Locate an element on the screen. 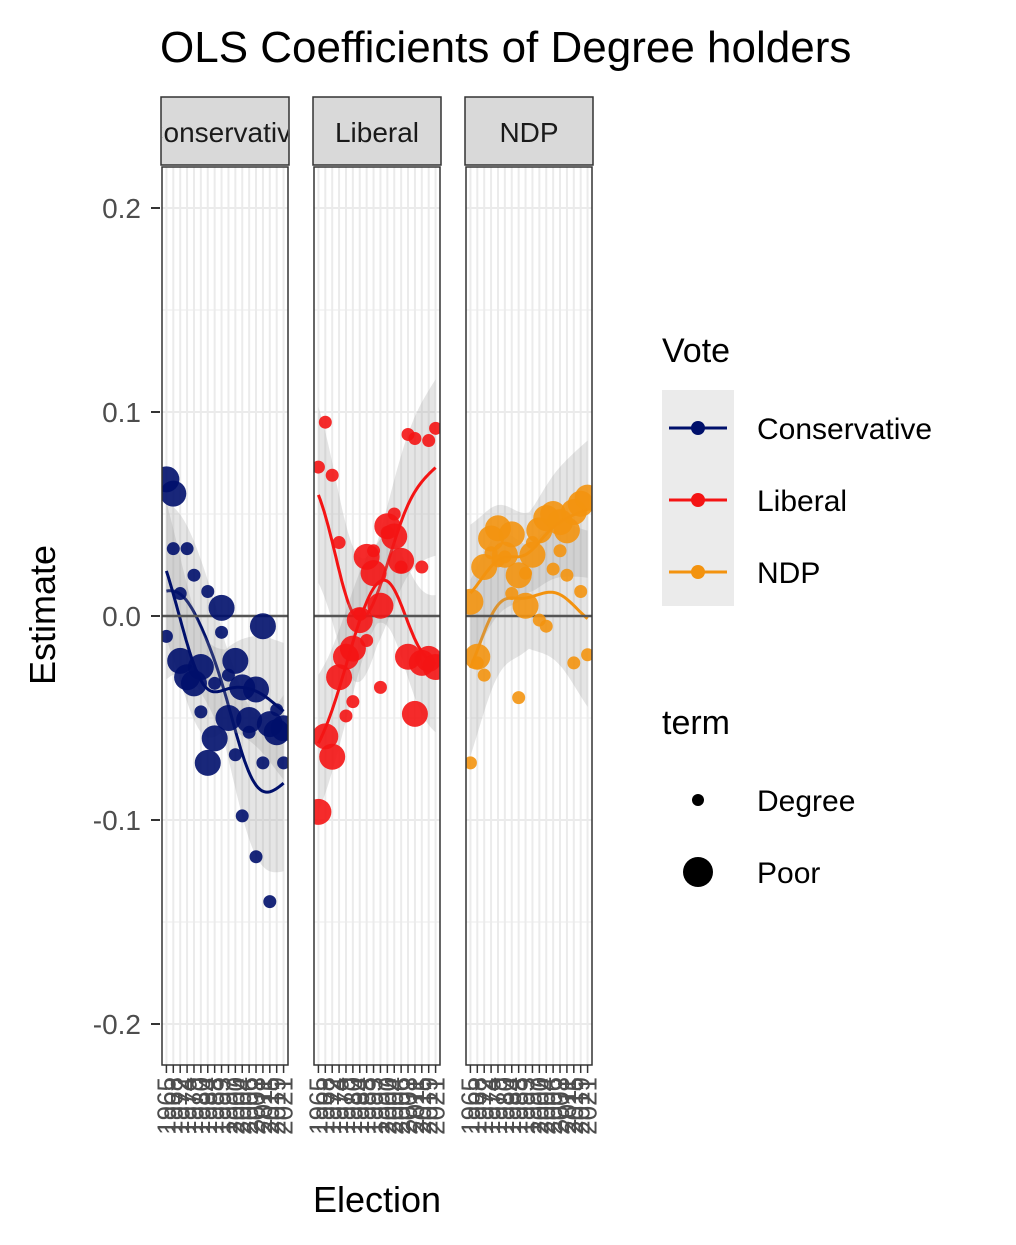 This screenshot has height=1245, width=1016. x-tick-label-0-15: 2015 is located at coordinates (270, 1106).